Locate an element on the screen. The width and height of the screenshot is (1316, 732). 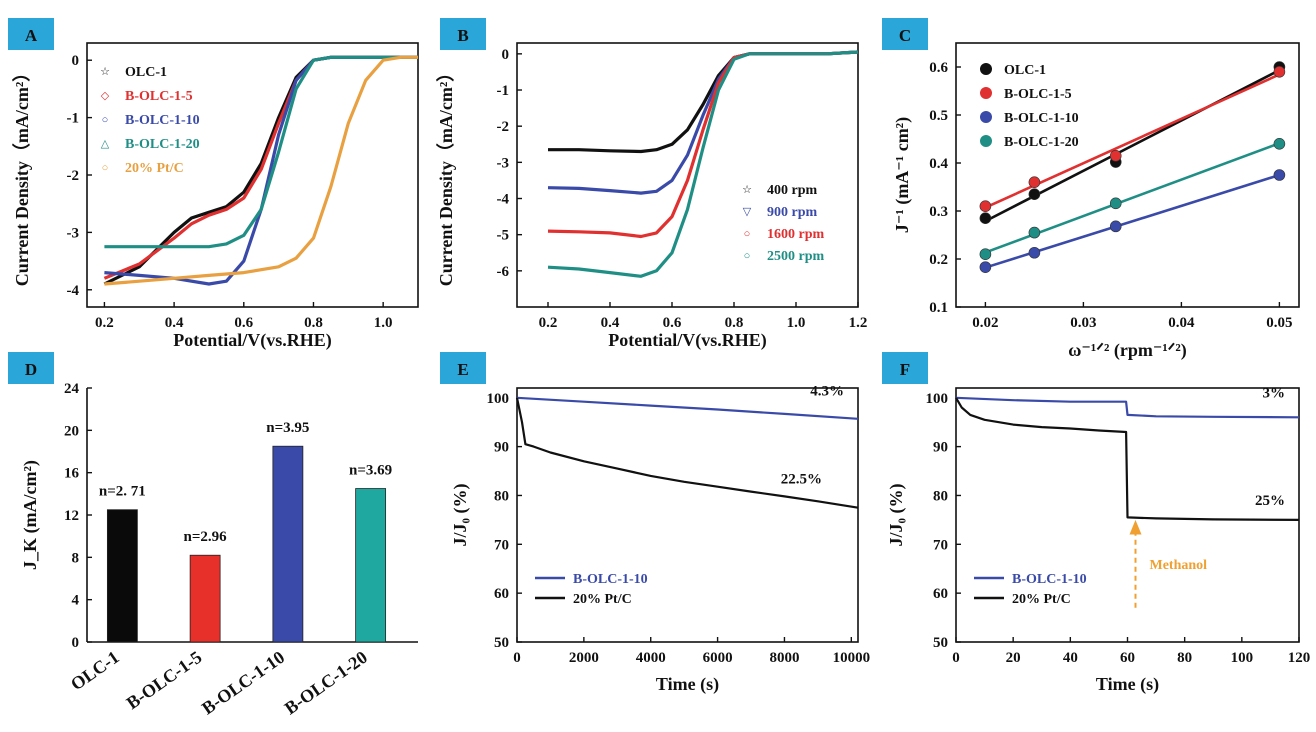
y-tick-label: 0.2 is located at coordinates (938, 260).